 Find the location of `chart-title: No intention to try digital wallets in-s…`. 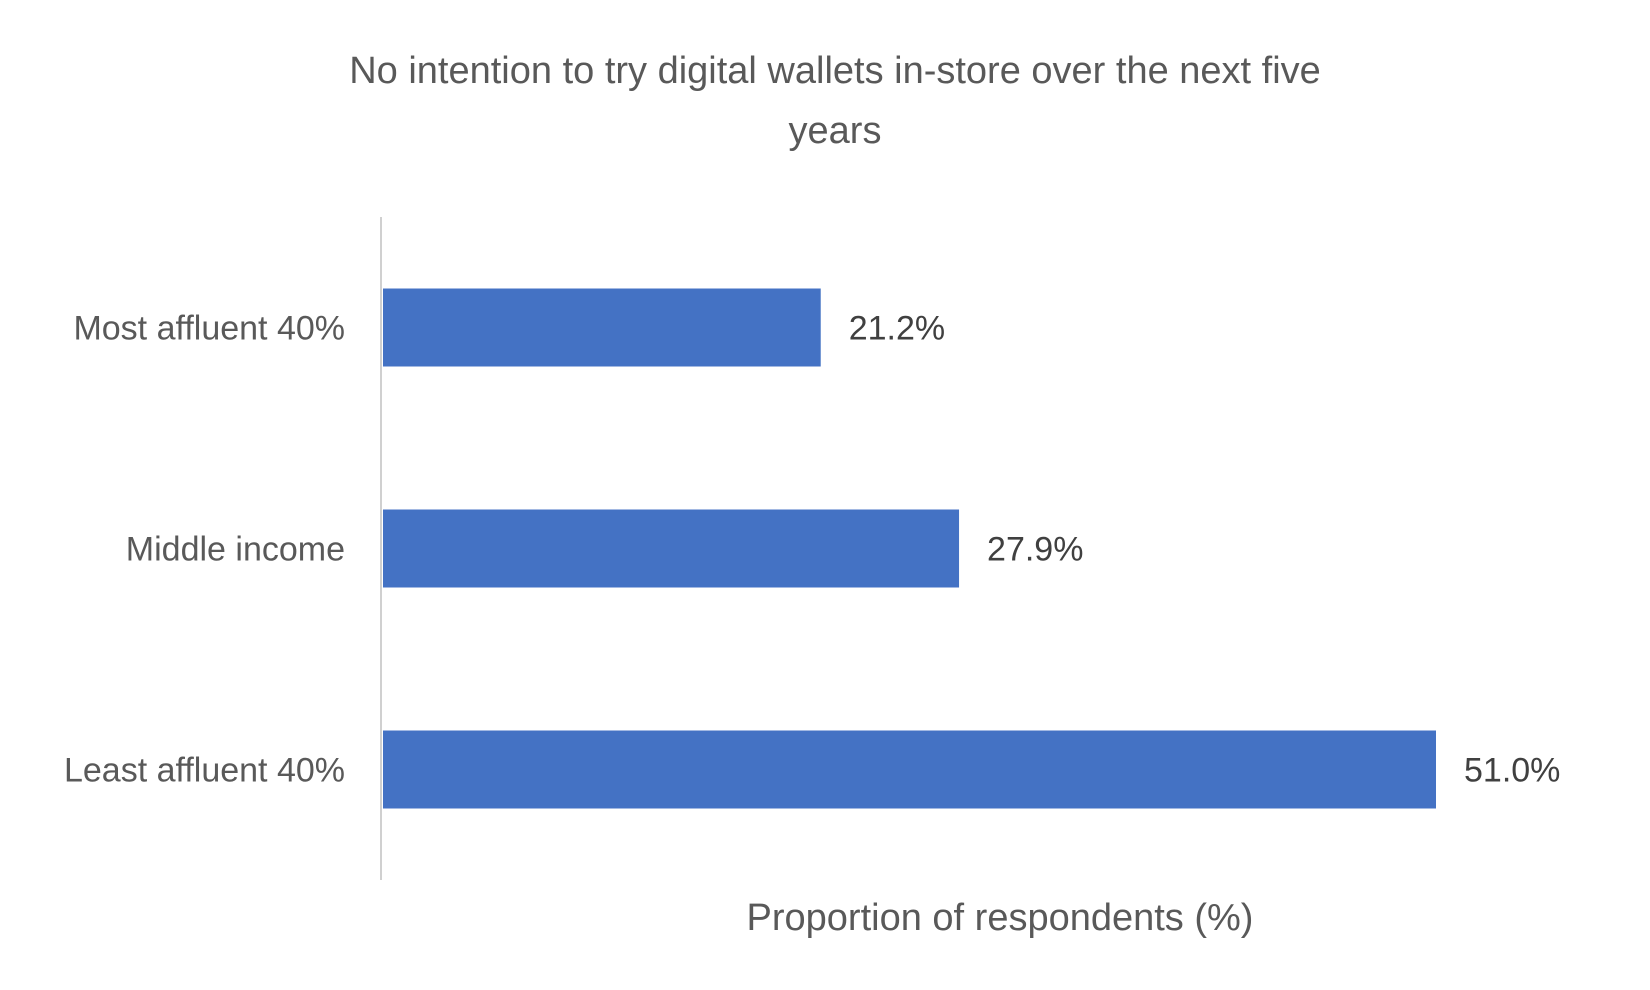

chart-title: No intention to try digital wallets in-s… is located at coordinates (835, 101).